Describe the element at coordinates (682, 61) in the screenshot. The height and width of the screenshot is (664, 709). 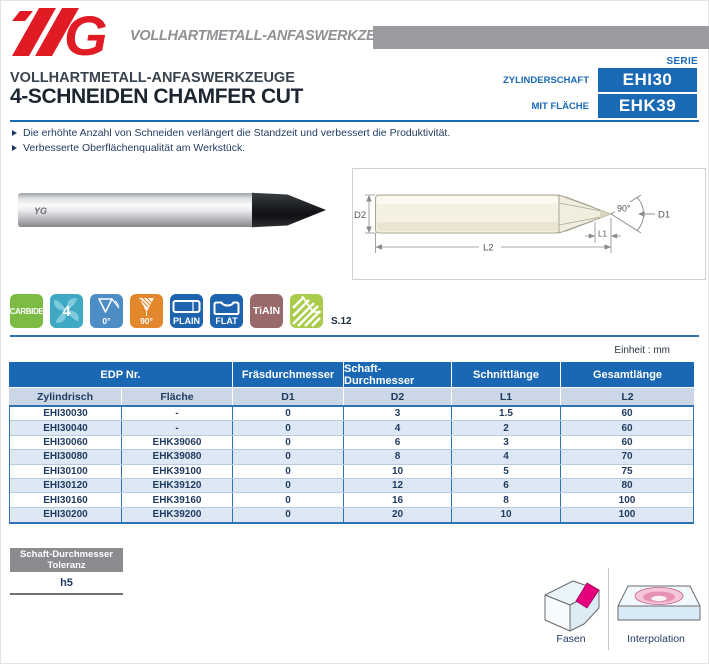
I see `serie-label: SERIE` at that location.